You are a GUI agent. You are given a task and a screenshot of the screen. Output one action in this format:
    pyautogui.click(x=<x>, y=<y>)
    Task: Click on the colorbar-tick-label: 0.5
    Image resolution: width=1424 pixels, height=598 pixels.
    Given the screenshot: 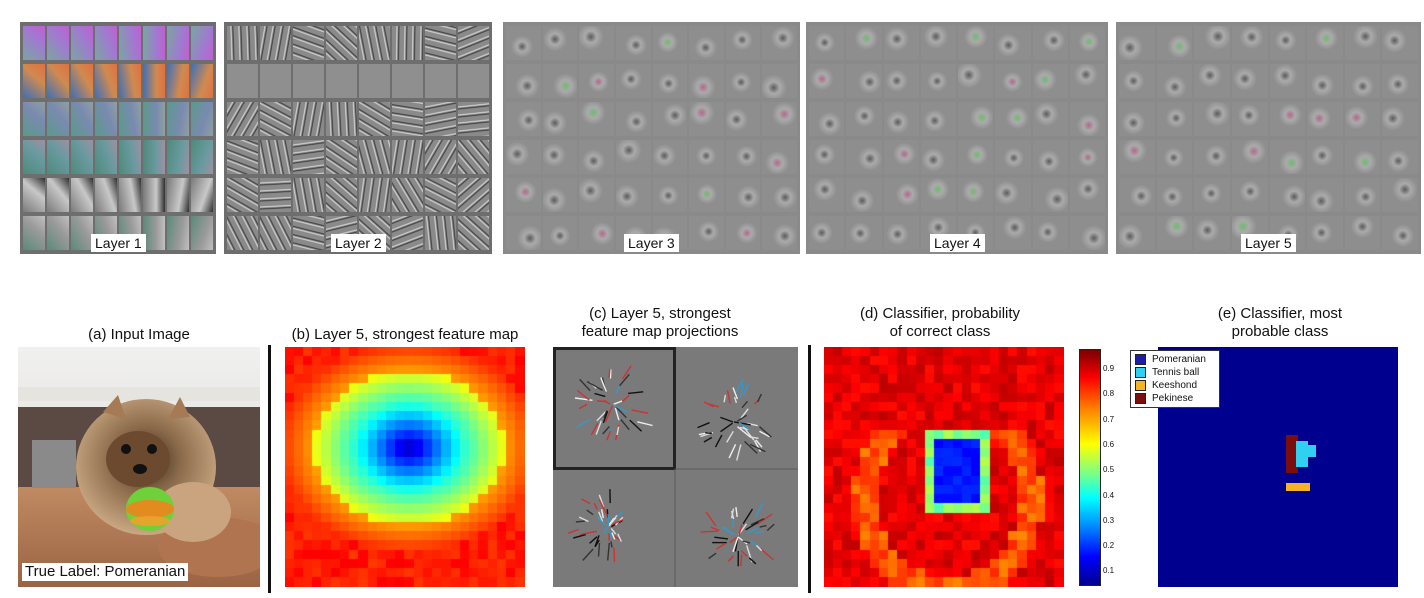 What is the action you would take?
    pyautogui.click(x=1109, y=470)
    